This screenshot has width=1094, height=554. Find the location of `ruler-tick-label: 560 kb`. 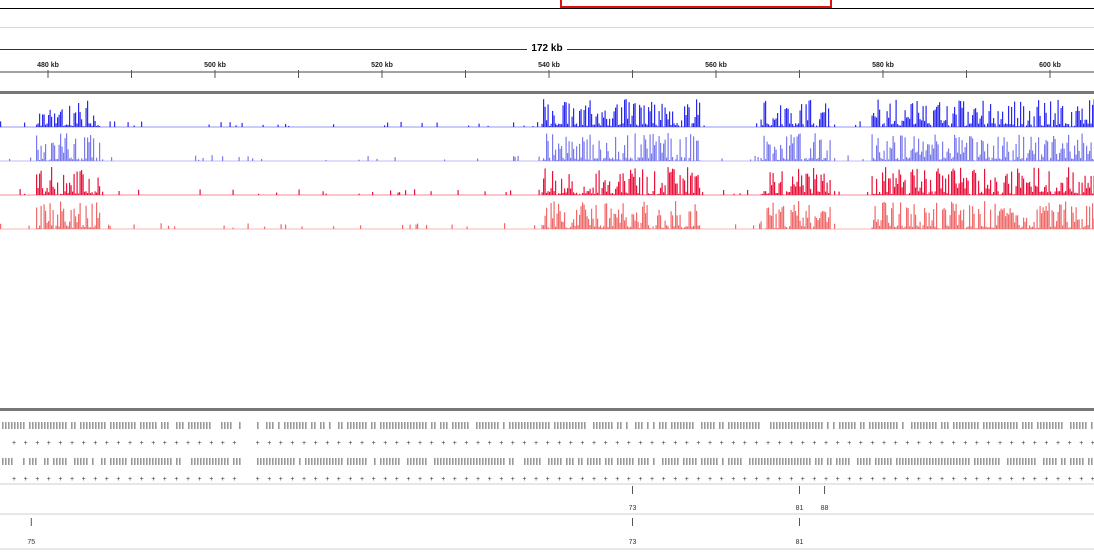

ruler-tick-label: 560 kb is located at coordinates (716, 65).